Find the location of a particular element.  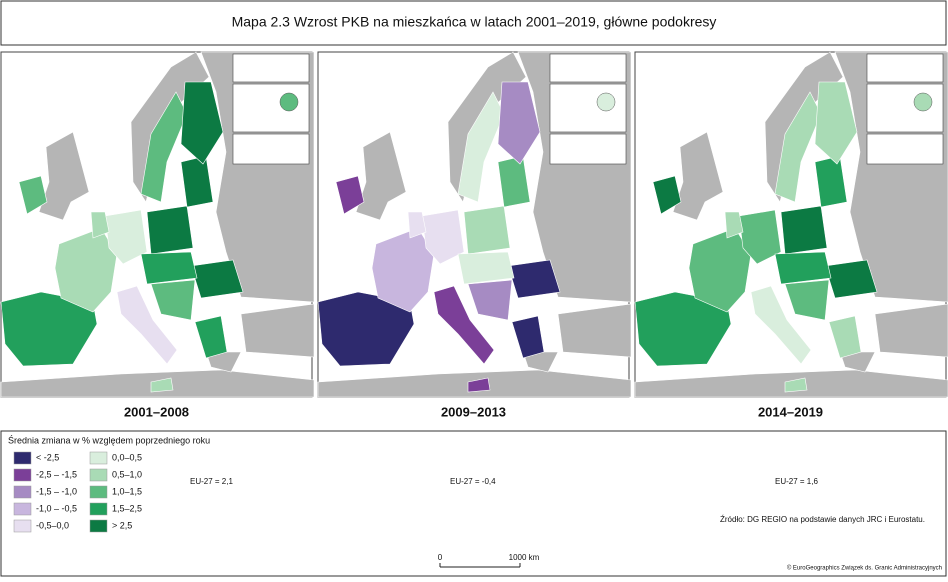

legend-label: 0,5–1,0 is located at coordinates (127, 474).